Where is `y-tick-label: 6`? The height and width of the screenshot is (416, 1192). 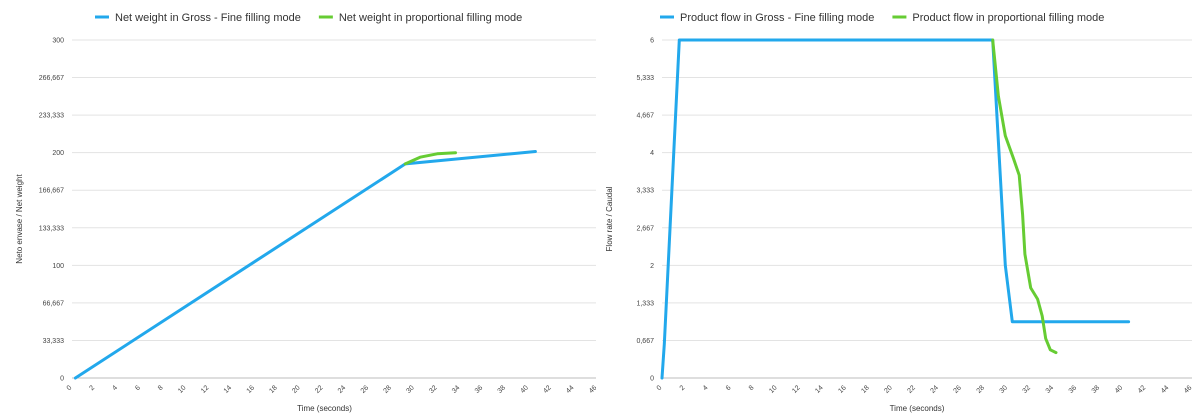 y-tick-label: 6 is located at coordinates (652, 41).